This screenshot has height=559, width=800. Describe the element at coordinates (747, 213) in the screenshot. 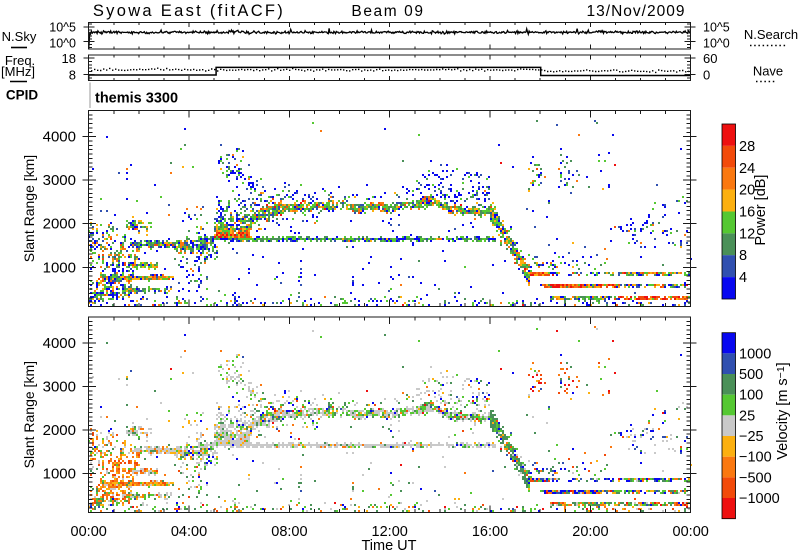

I see `svg-text: 16` at that location.